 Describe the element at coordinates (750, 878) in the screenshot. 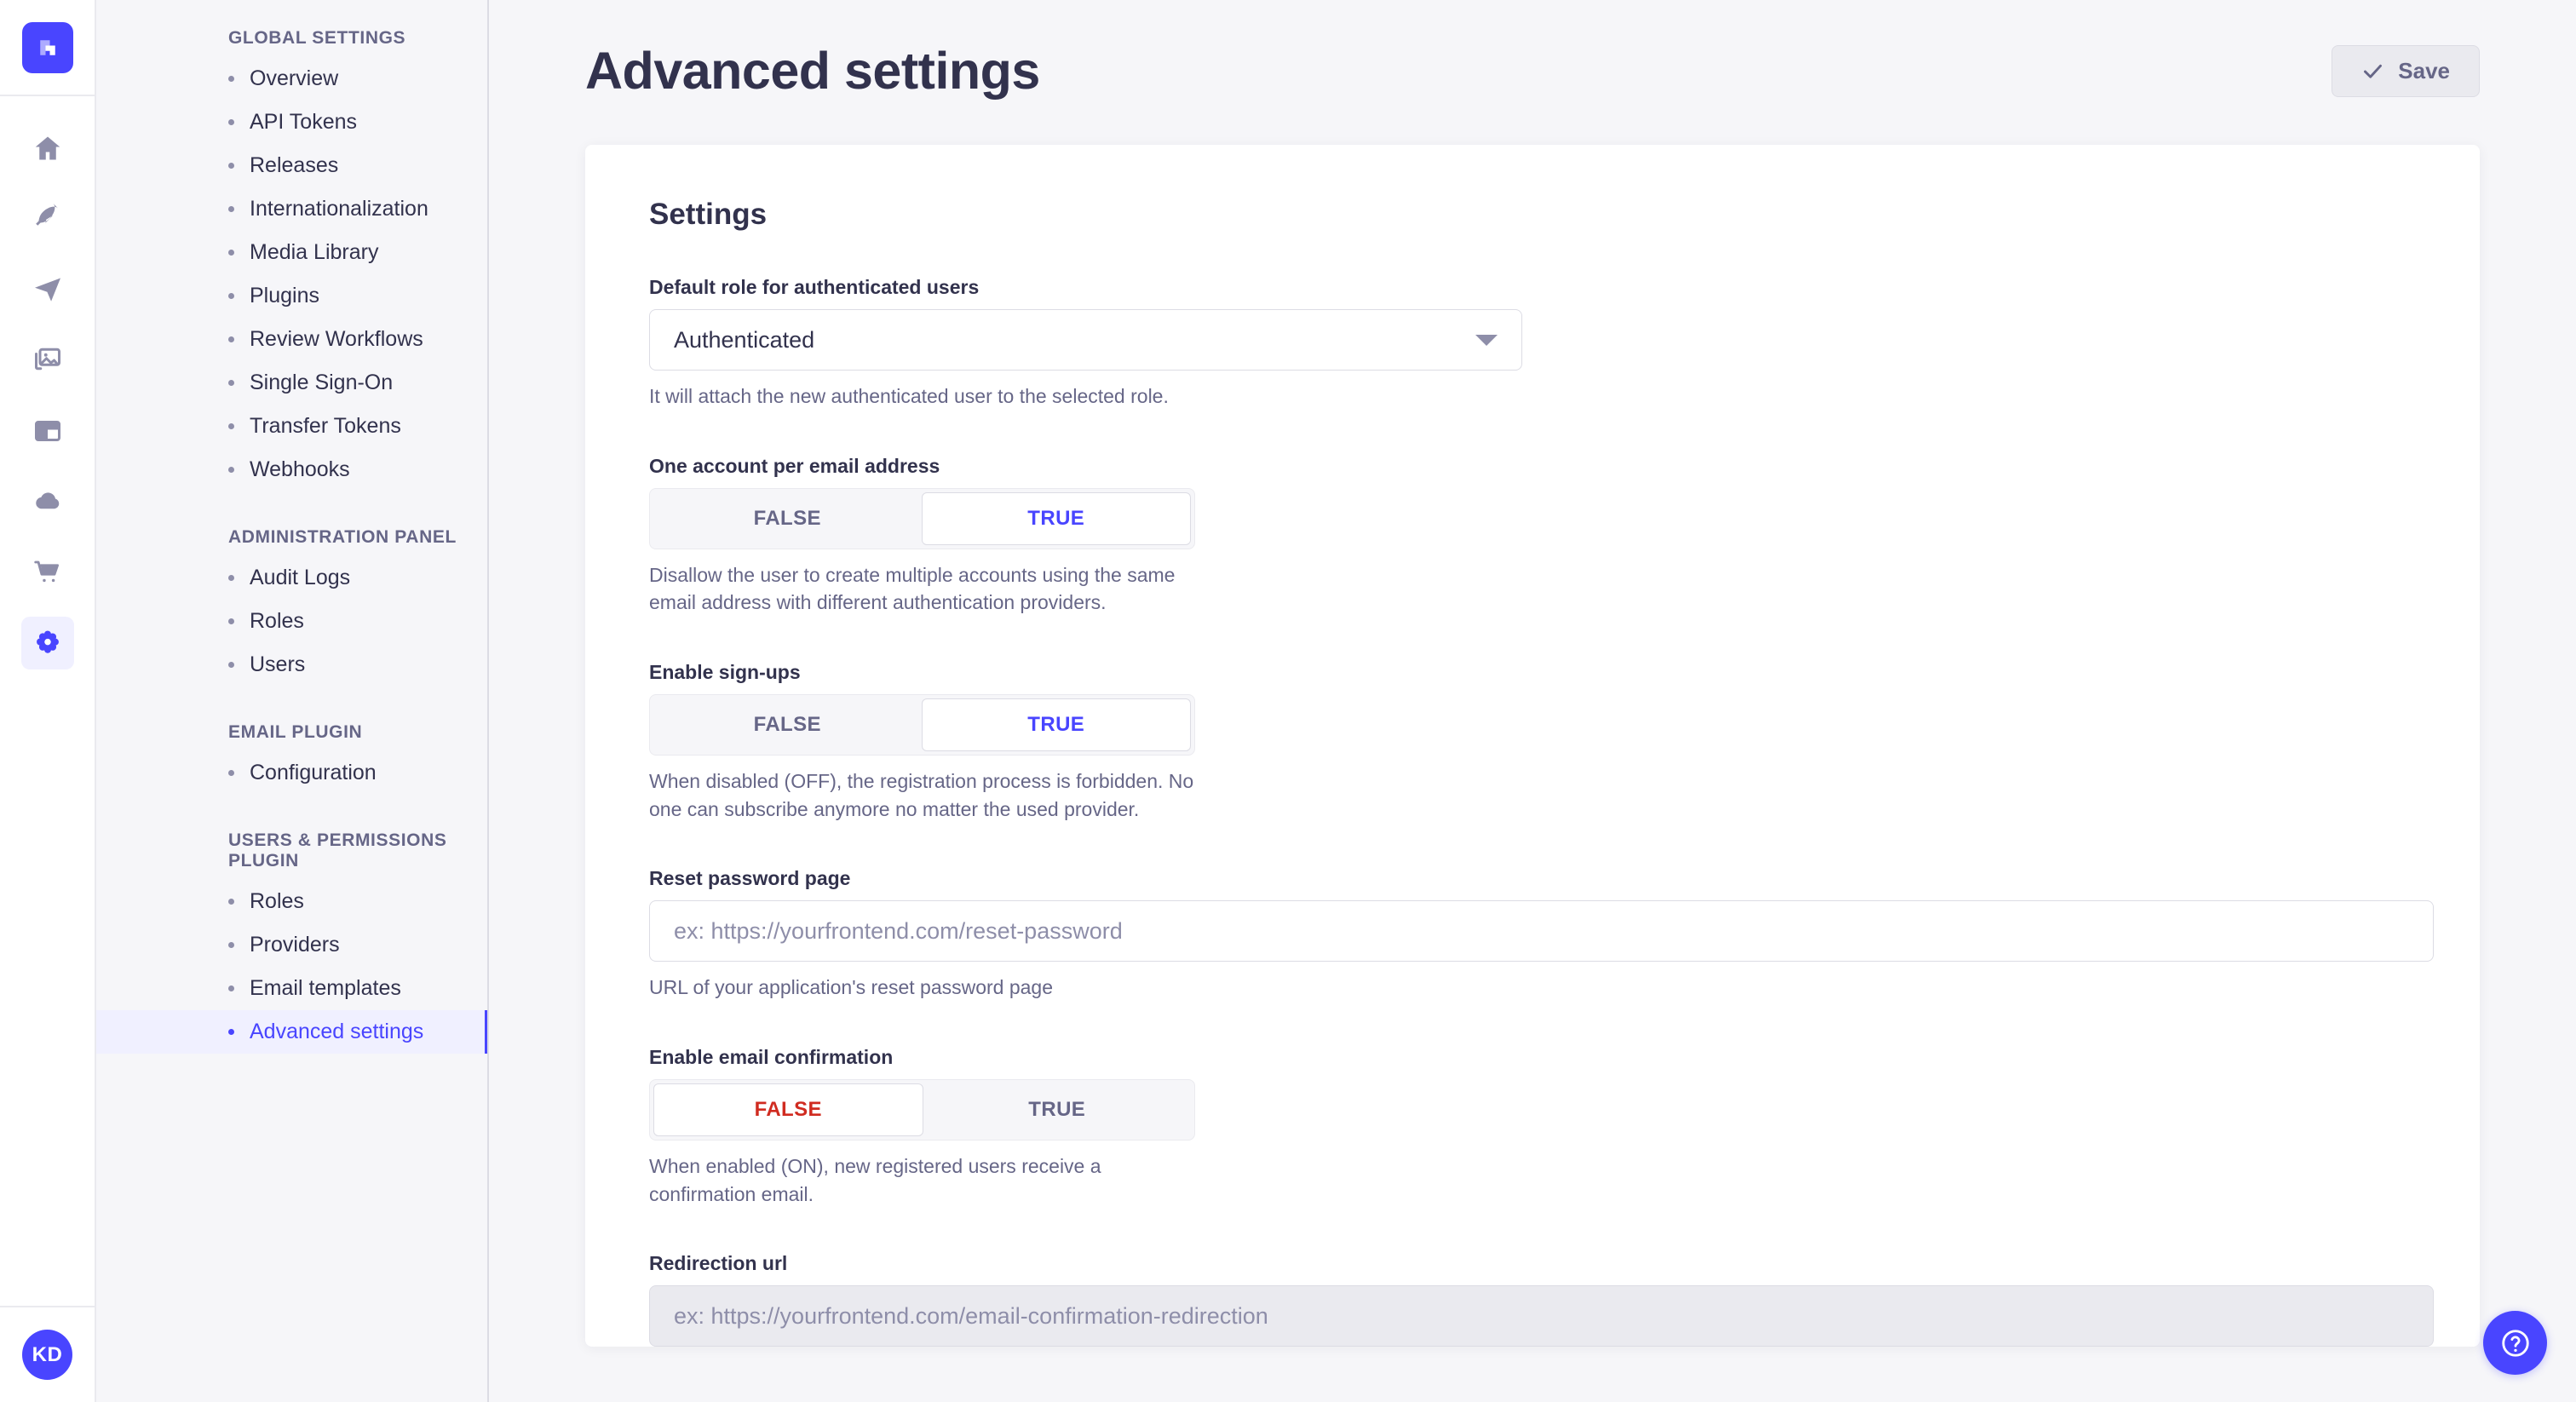

I see `field-label: Reset password page` at that location.